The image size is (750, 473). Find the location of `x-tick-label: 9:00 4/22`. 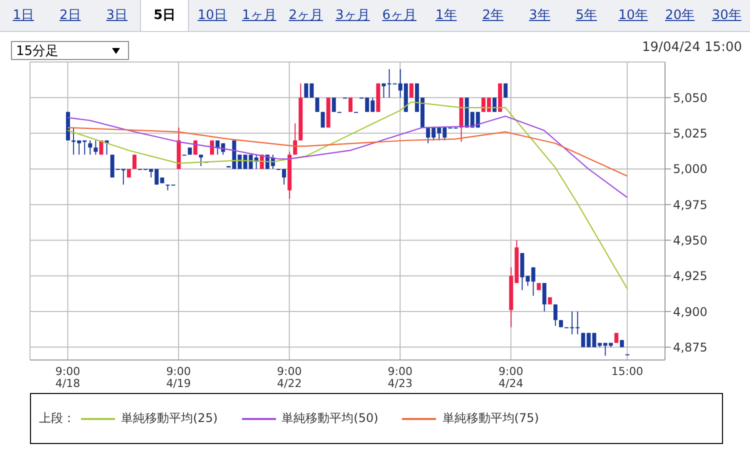

x-tick-label: 9:00 4/22 is located at coordinates (289, 377).